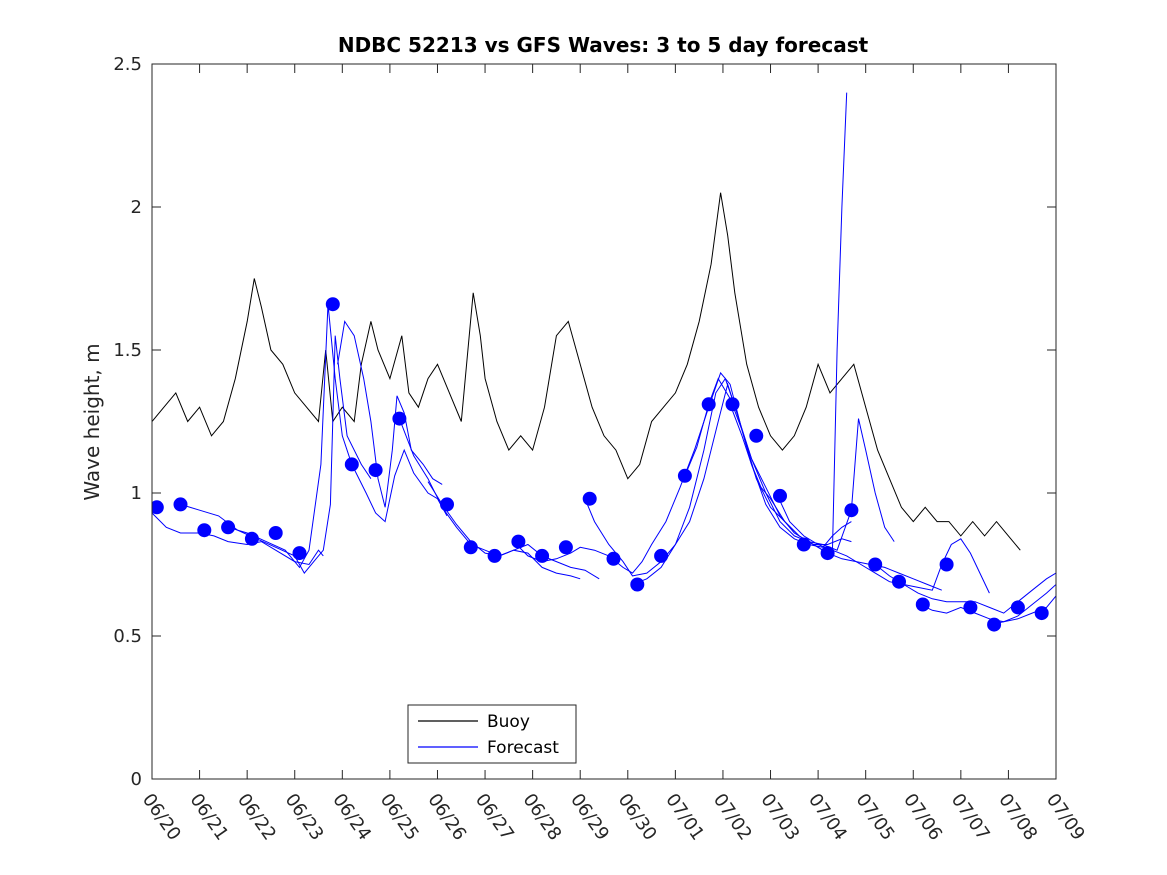 Image resolution: width=1167 pixels, height=875 pixels. I want to click on legend-label-1: Forecast, so click(523, 748).